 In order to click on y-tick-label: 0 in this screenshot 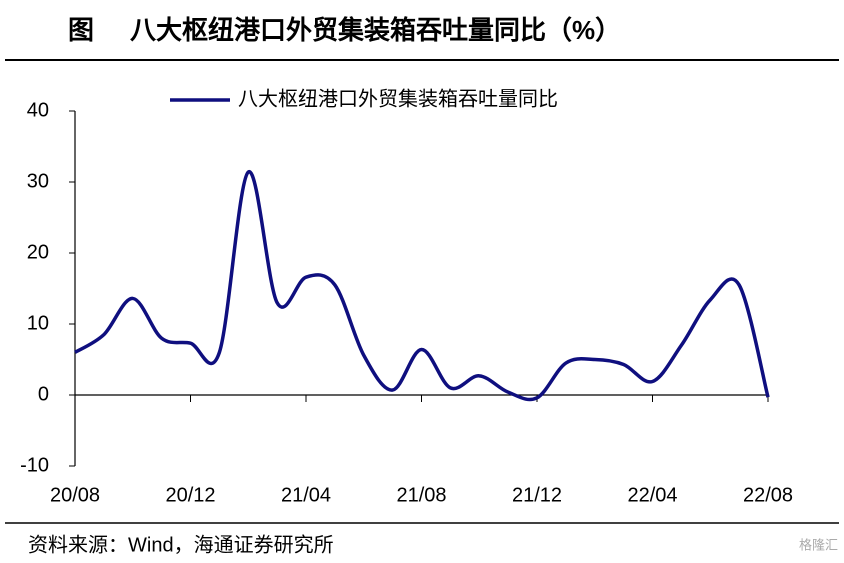, I will do `click(43, 394)`.